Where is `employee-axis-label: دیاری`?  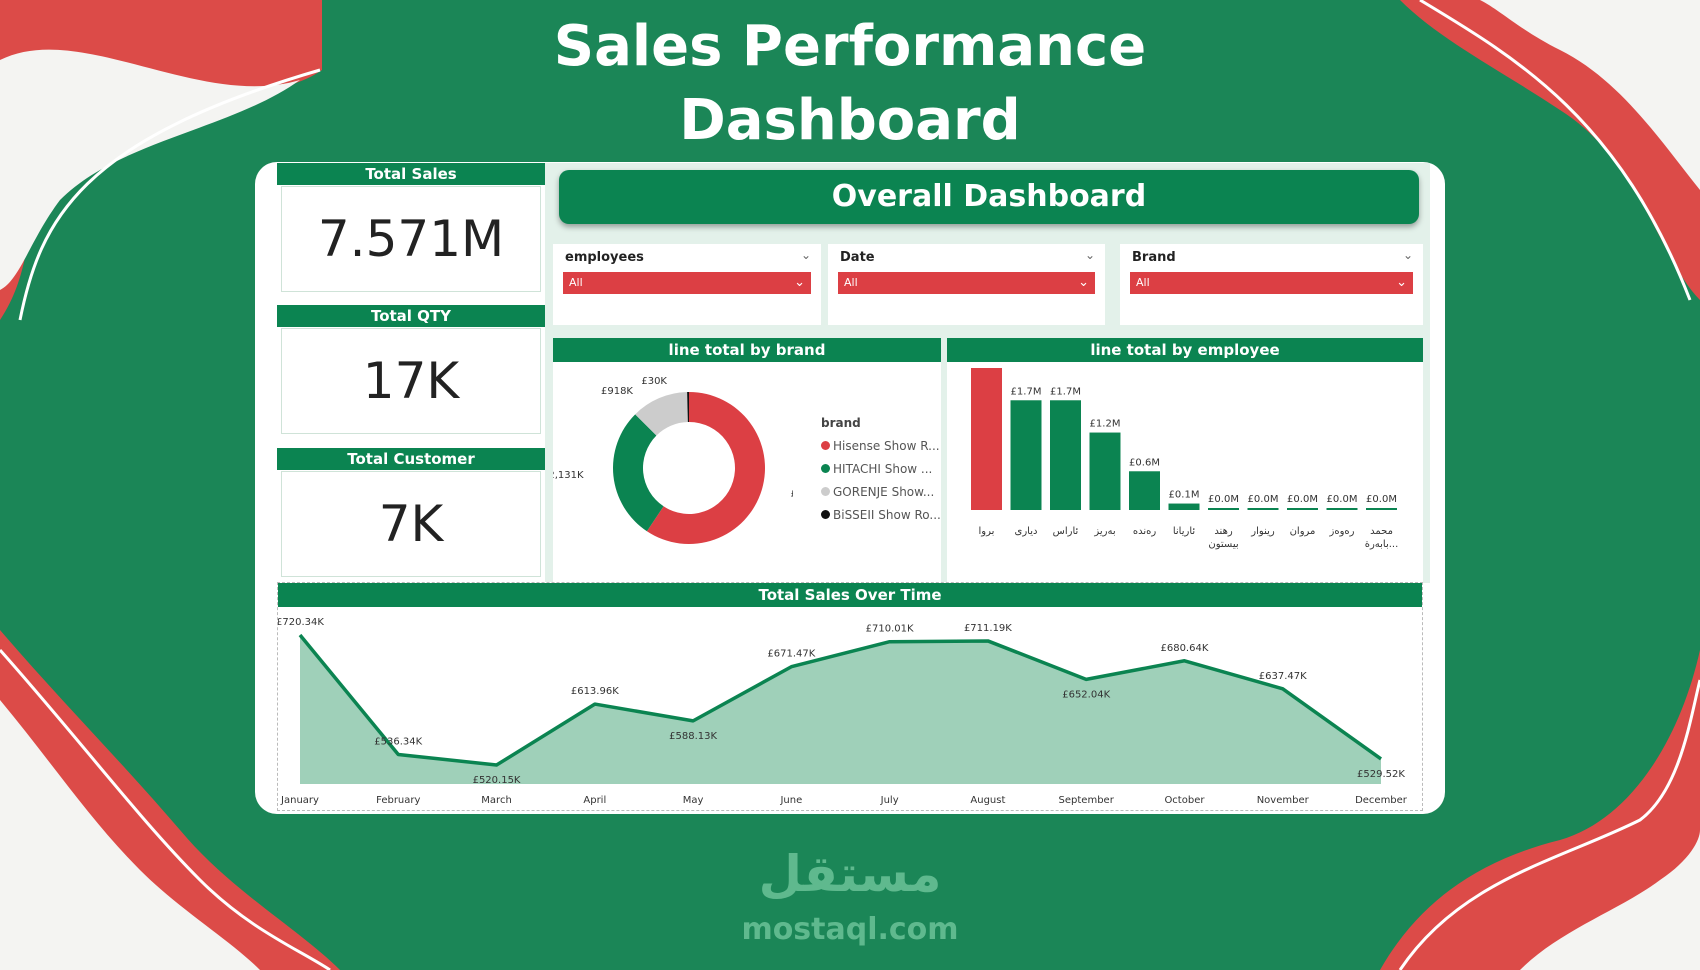
employee-axis-label: دیاری is located at coordinates (1026, 531).